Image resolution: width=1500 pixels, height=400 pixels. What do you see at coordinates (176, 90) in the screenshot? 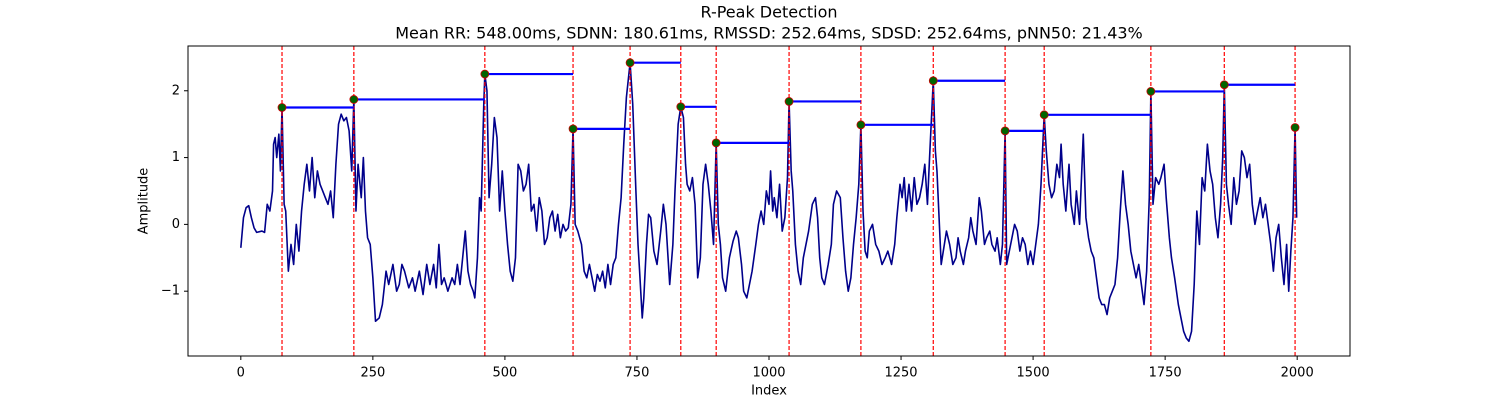
I see `y-tick-label: 2` at bounding box center [176, 90].